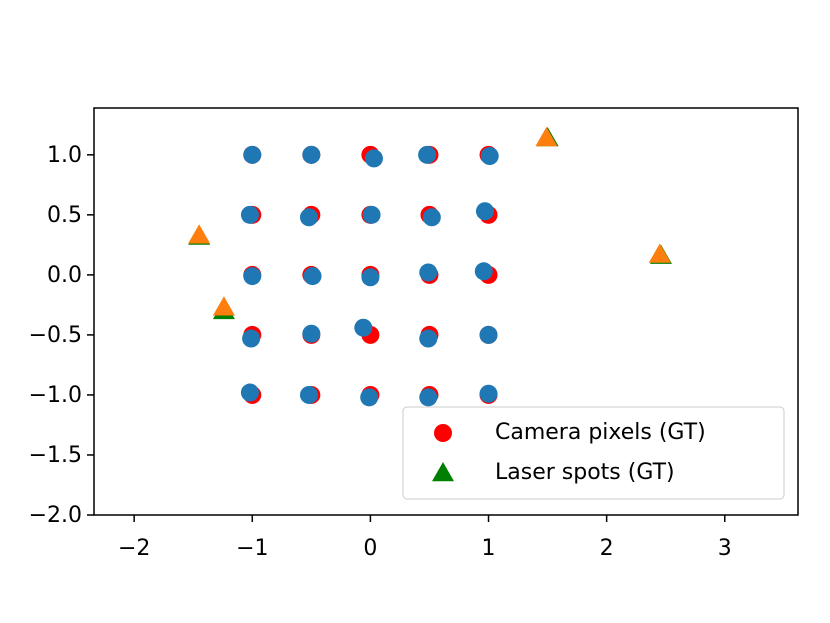  Describe the element at coordinates (252, 548) in the screenshot. I see `x-tick-label: −1` at that location.